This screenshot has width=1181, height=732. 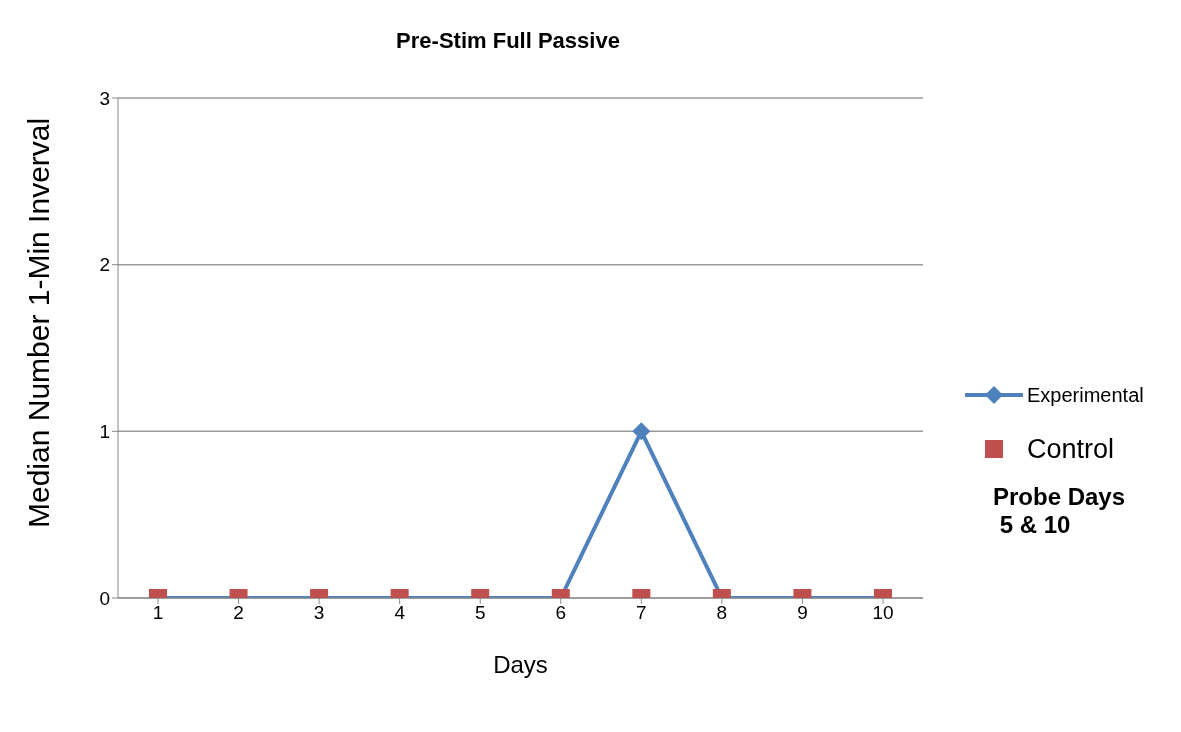 What do you see at coordinates (802, 613) in the screenshot?
I see `x-tick-label: 9` at bounding box center [802, 613].